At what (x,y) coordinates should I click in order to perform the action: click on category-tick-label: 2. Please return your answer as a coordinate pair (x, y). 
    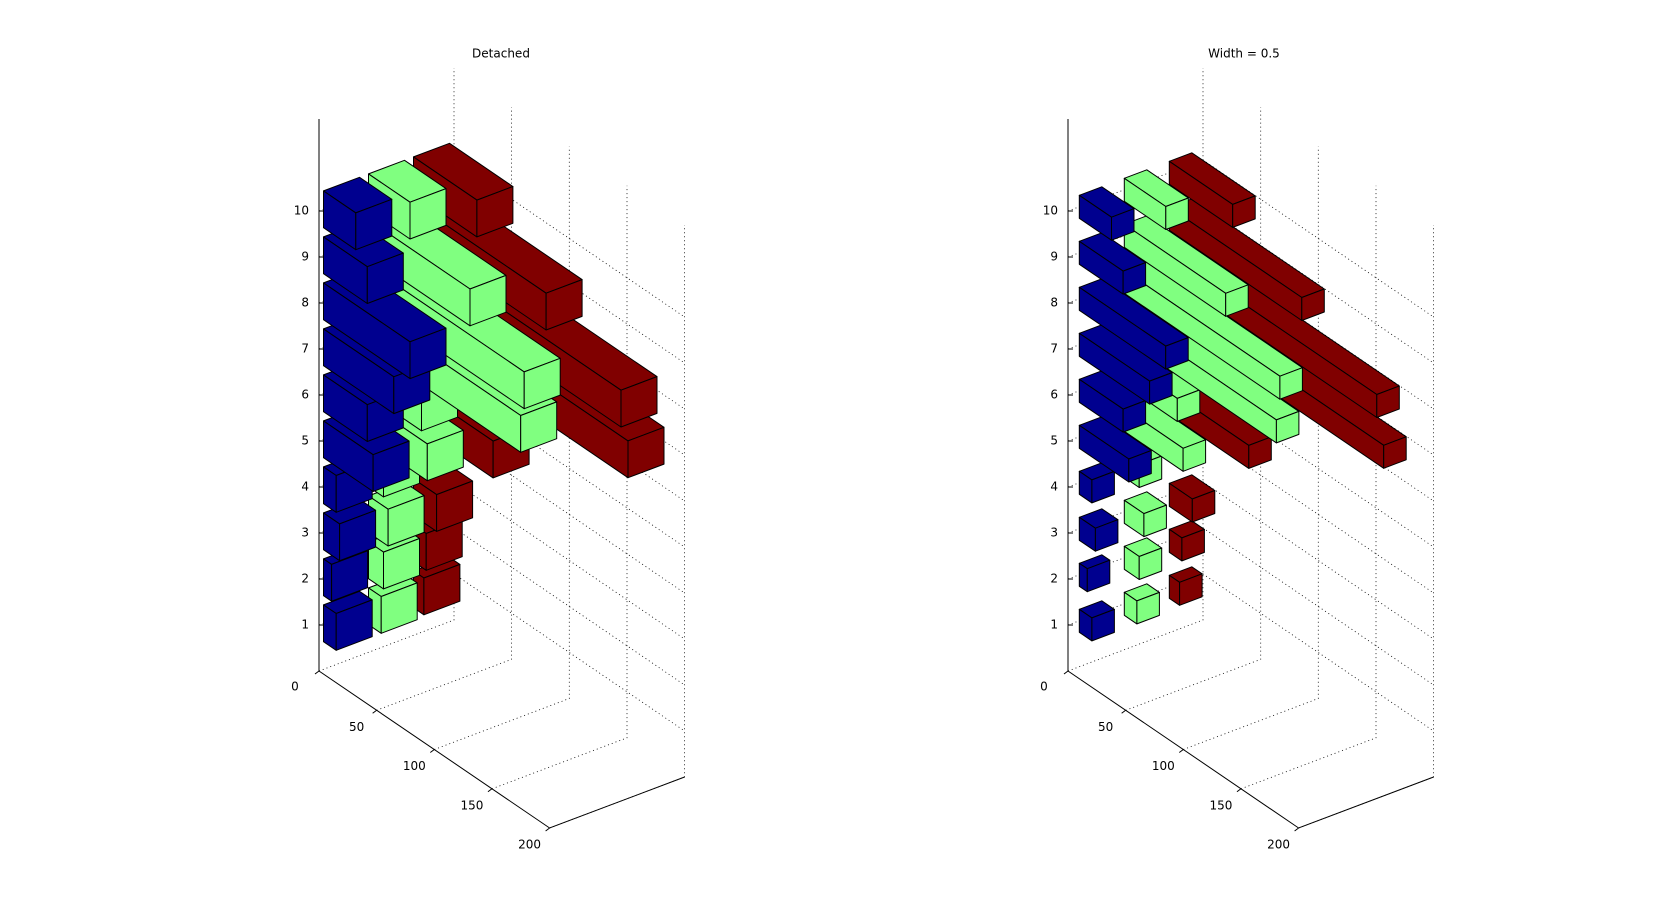
    Looking at the image, I should click on (1054, 579).